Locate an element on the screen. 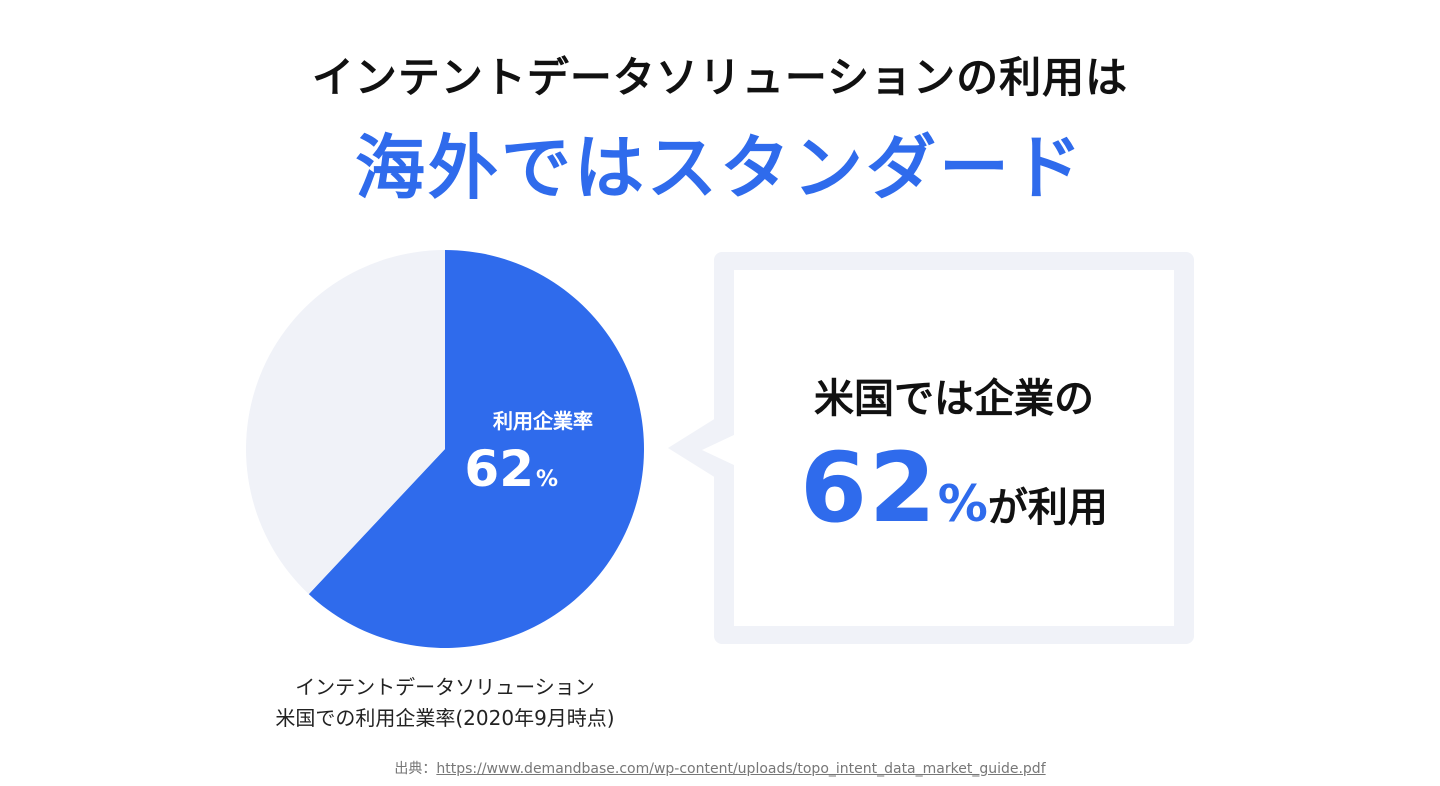 The image size is (1440, 786). pie-slice-value: 62 is located at coordinates (499, 469).